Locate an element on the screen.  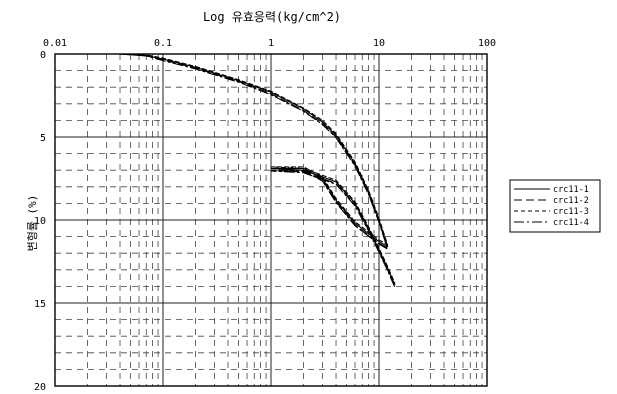
legend-label: crc11-4 is located at coordinates (571, 223).